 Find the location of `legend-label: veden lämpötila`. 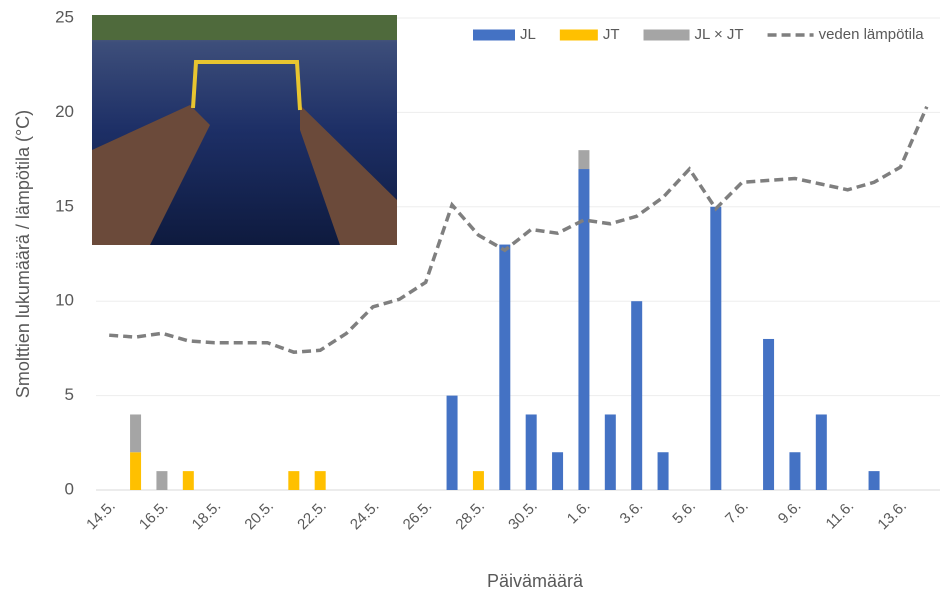

legend-label: veden lämpötila is located at coordinates (872, 34).